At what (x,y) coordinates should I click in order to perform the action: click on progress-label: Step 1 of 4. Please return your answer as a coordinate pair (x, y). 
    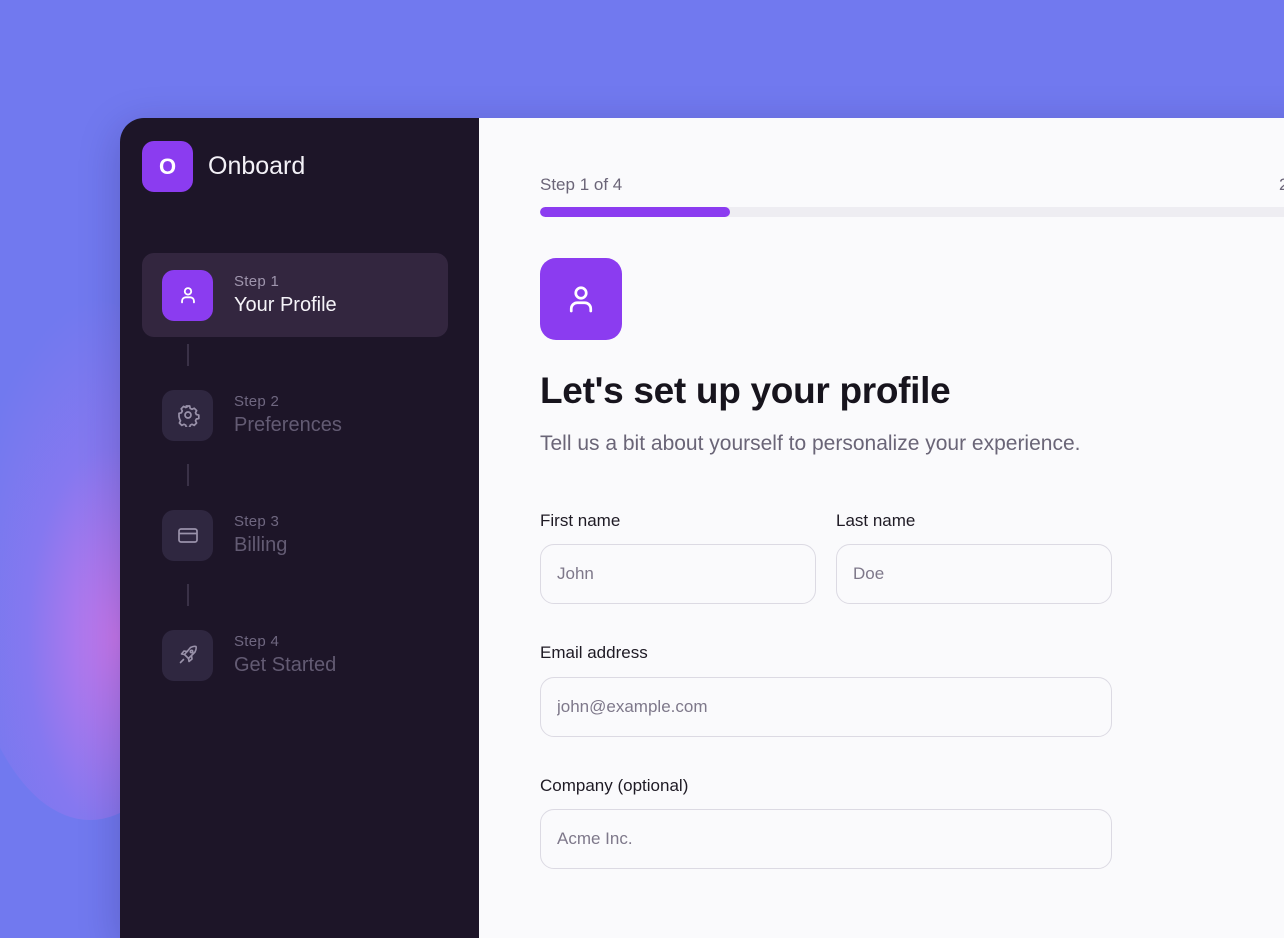
    Looking at the image, I should click on (581, 184).